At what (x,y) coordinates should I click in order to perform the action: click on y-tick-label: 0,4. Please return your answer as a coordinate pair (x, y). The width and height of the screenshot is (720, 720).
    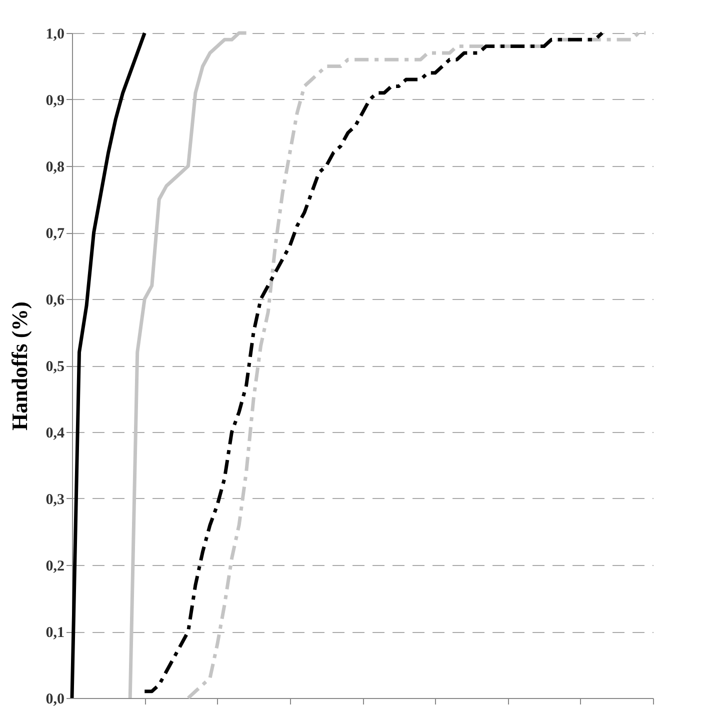
    Looking at the image, I should click on (55, 434).